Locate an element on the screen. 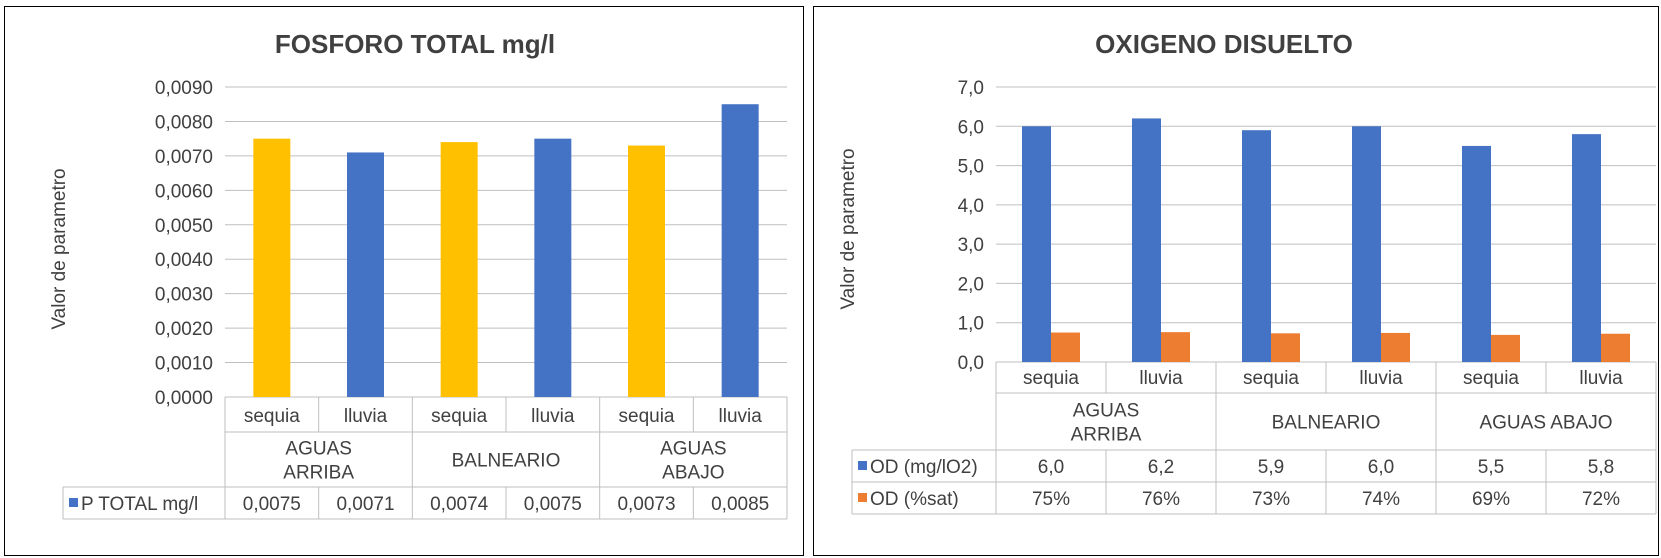 The height and width of the screenshot is (558, 1661). y-tick-label: 5,0 is located at coordinates (971, 167).